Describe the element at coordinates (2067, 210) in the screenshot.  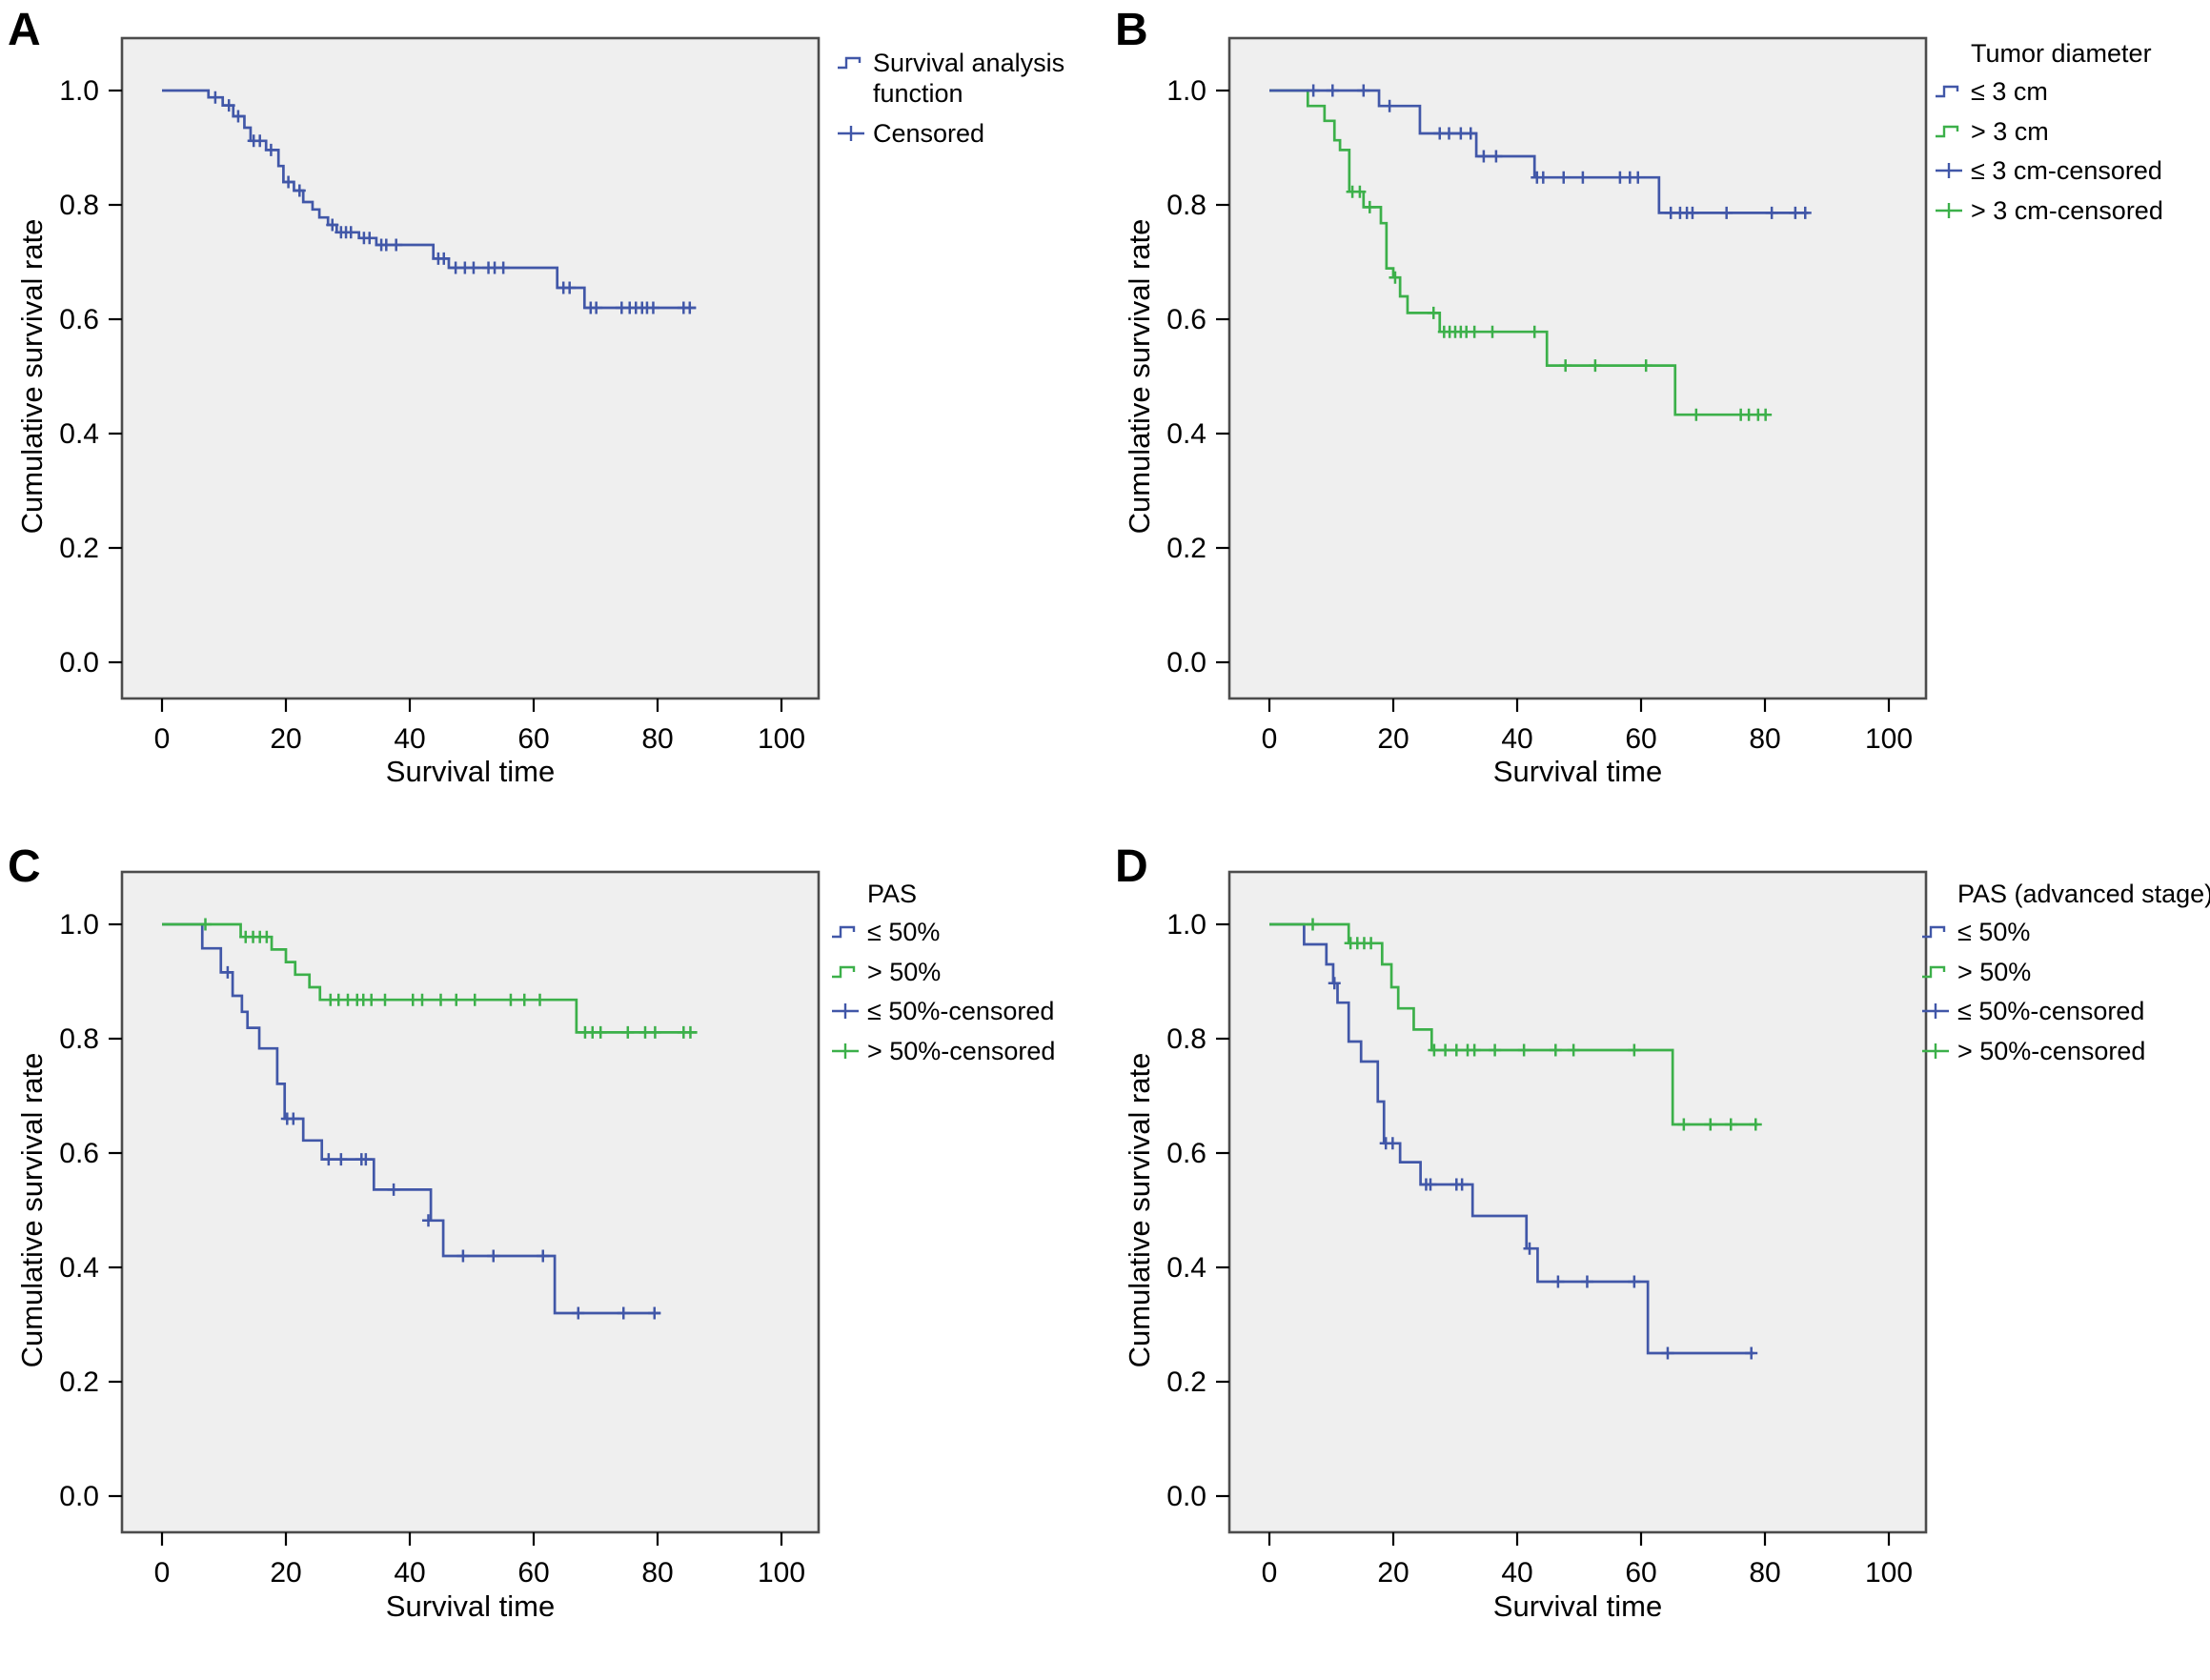
I see `legend-label: > 3 cm-censored` at that location.